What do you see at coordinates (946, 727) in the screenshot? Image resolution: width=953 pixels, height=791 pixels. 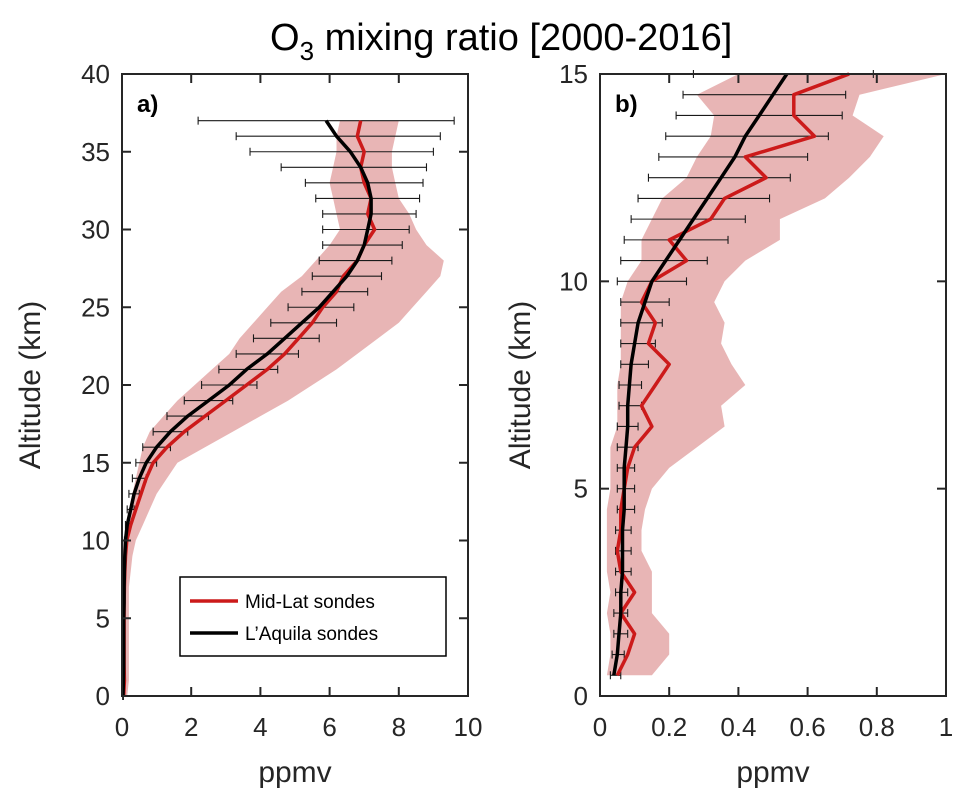 I see `x-tick-label-b-5: 1` at bounding box center [946, 727].